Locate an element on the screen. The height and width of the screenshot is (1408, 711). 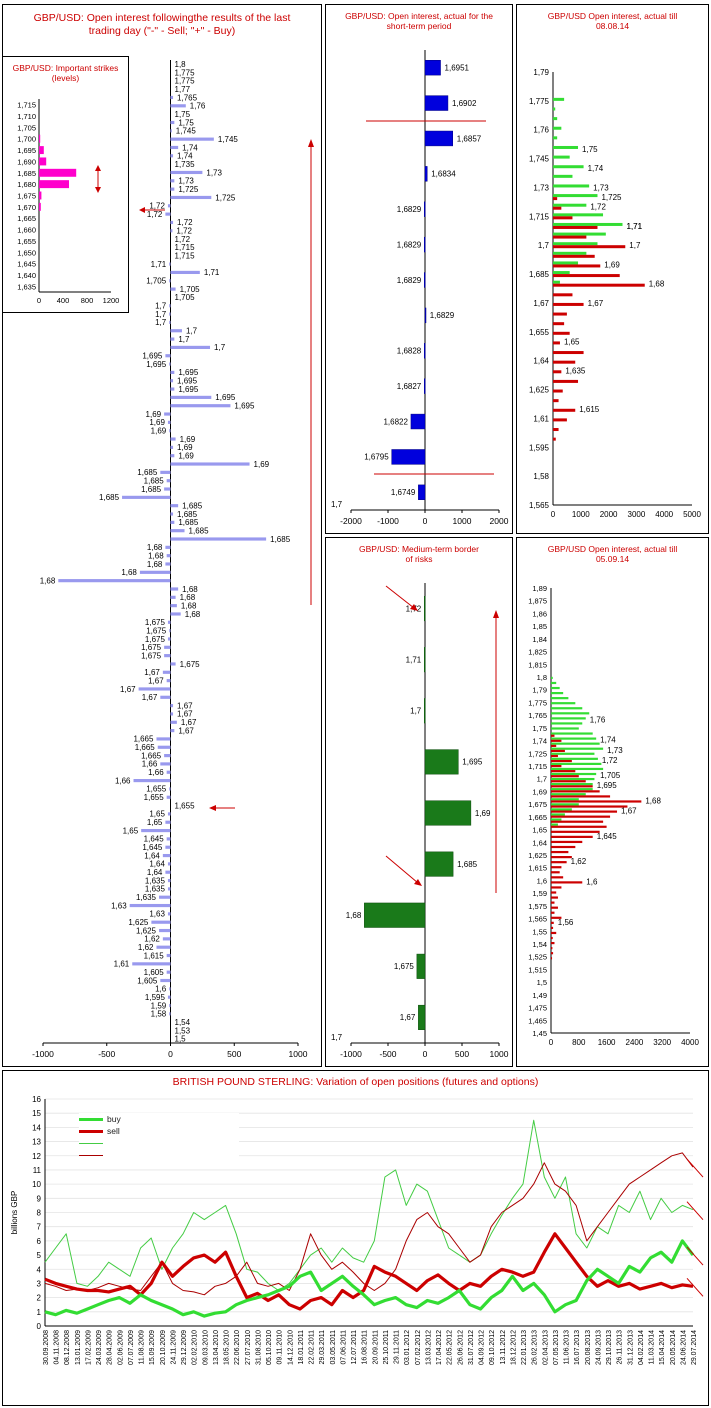
marker-arrow-head is located at coordinates (212, 808).